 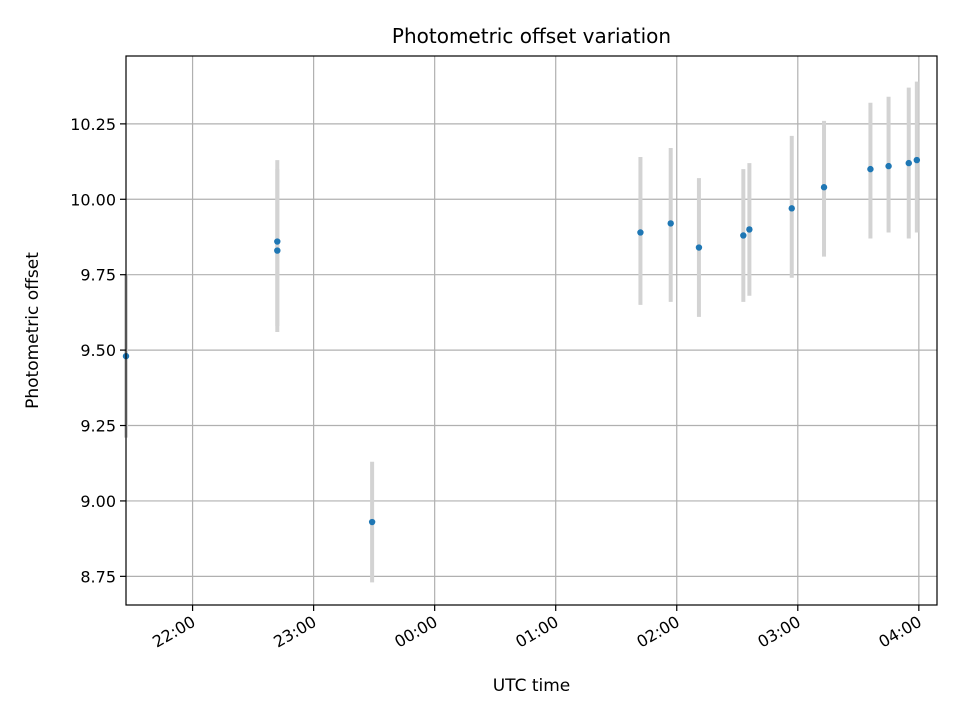 What do you see at coordinates (98, 350) in the screenshot?
I see `y-tick-label: 9.50` at bounding box center [98, 350].